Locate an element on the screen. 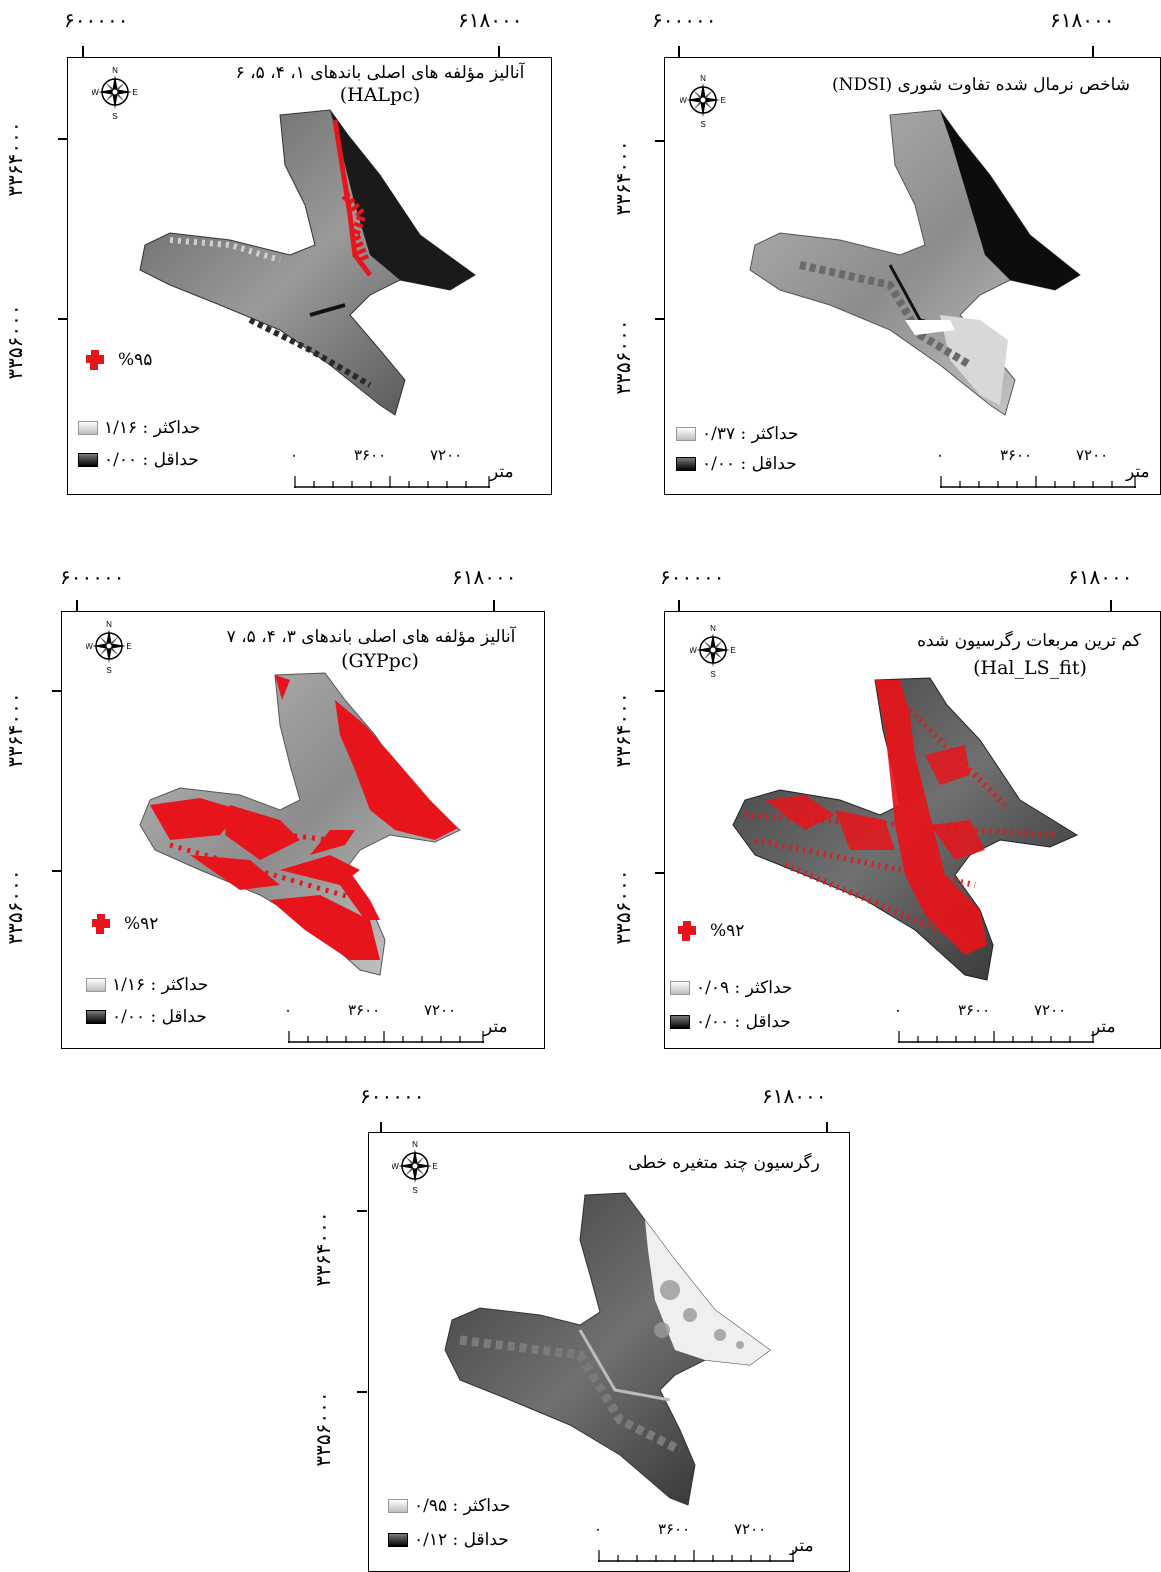 The width and height of the screenshot is (1161, 1572). hotspot-label: %۹۵ is located at coordinates (135, 360).